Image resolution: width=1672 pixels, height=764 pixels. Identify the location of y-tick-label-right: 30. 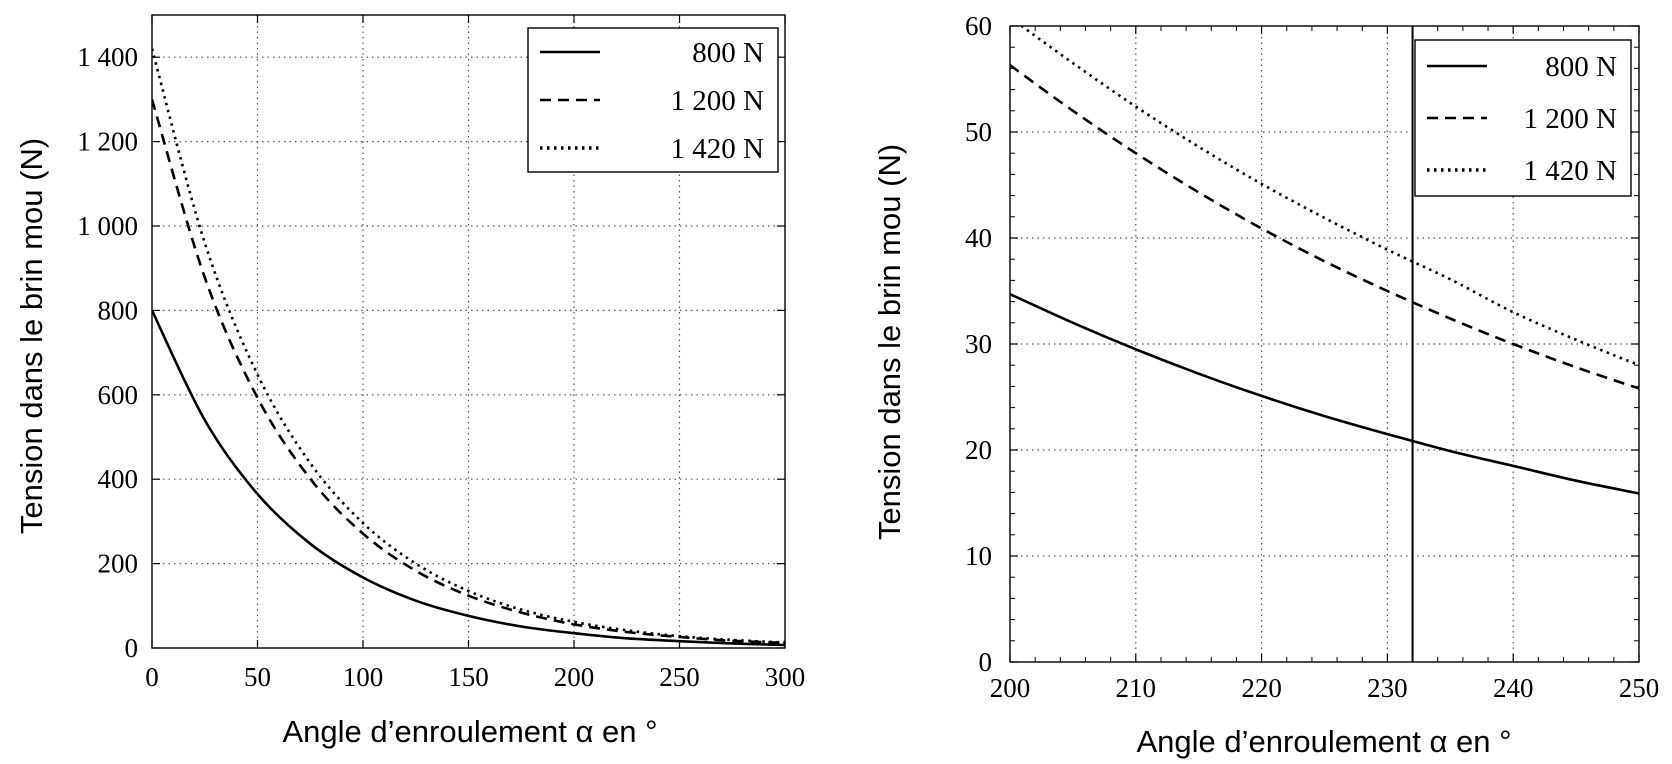
(978, 344).